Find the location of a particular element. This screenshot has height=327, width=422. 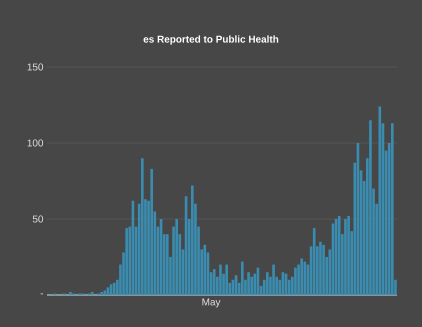

chart-title: es Reported to Public Health is located at coordinates (211, 40).